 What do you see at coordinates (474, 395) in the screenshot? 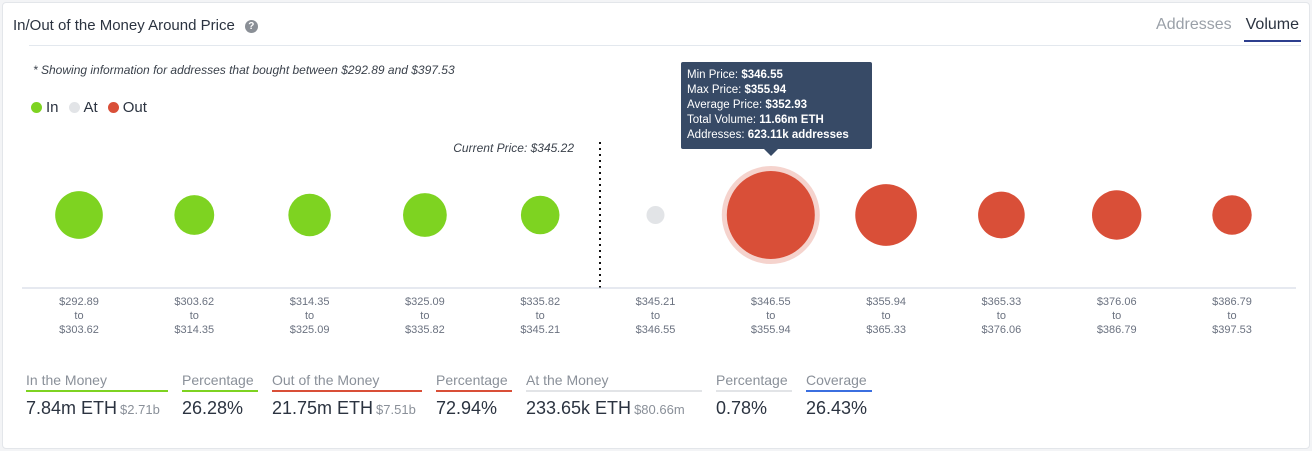
I see `stat-percentage: Percentage 72.94%` at bounding box center [474, 395].